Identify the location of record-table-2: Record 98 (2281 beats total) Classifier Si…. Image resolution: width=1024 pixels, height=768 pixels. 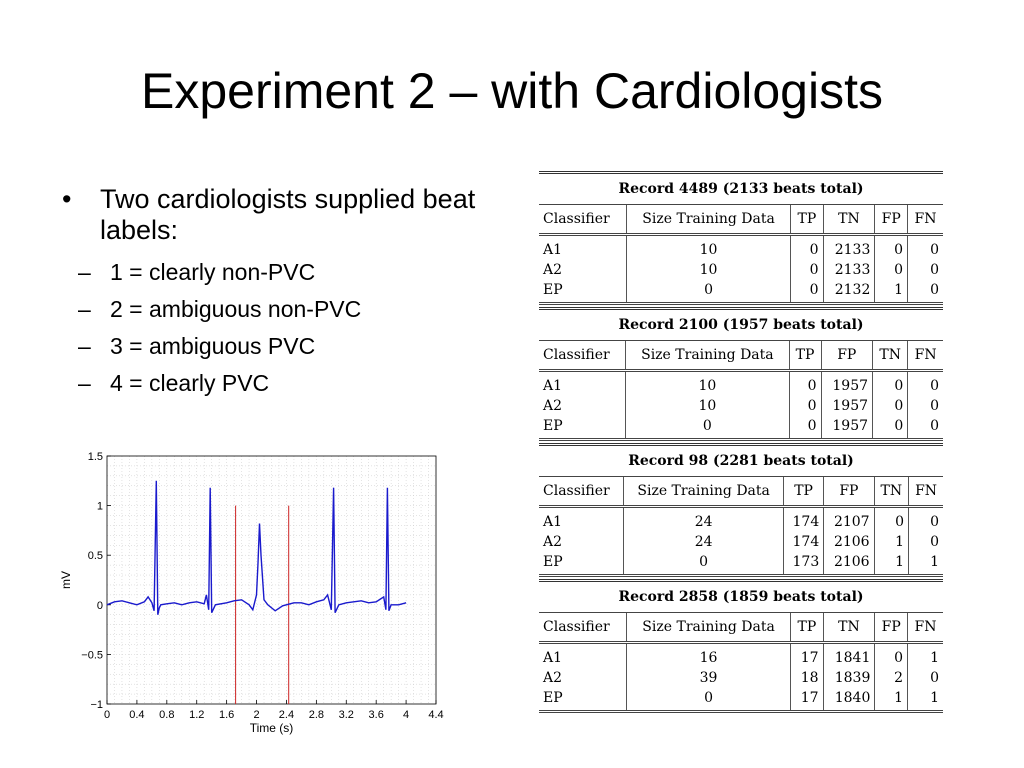
(741, 510).